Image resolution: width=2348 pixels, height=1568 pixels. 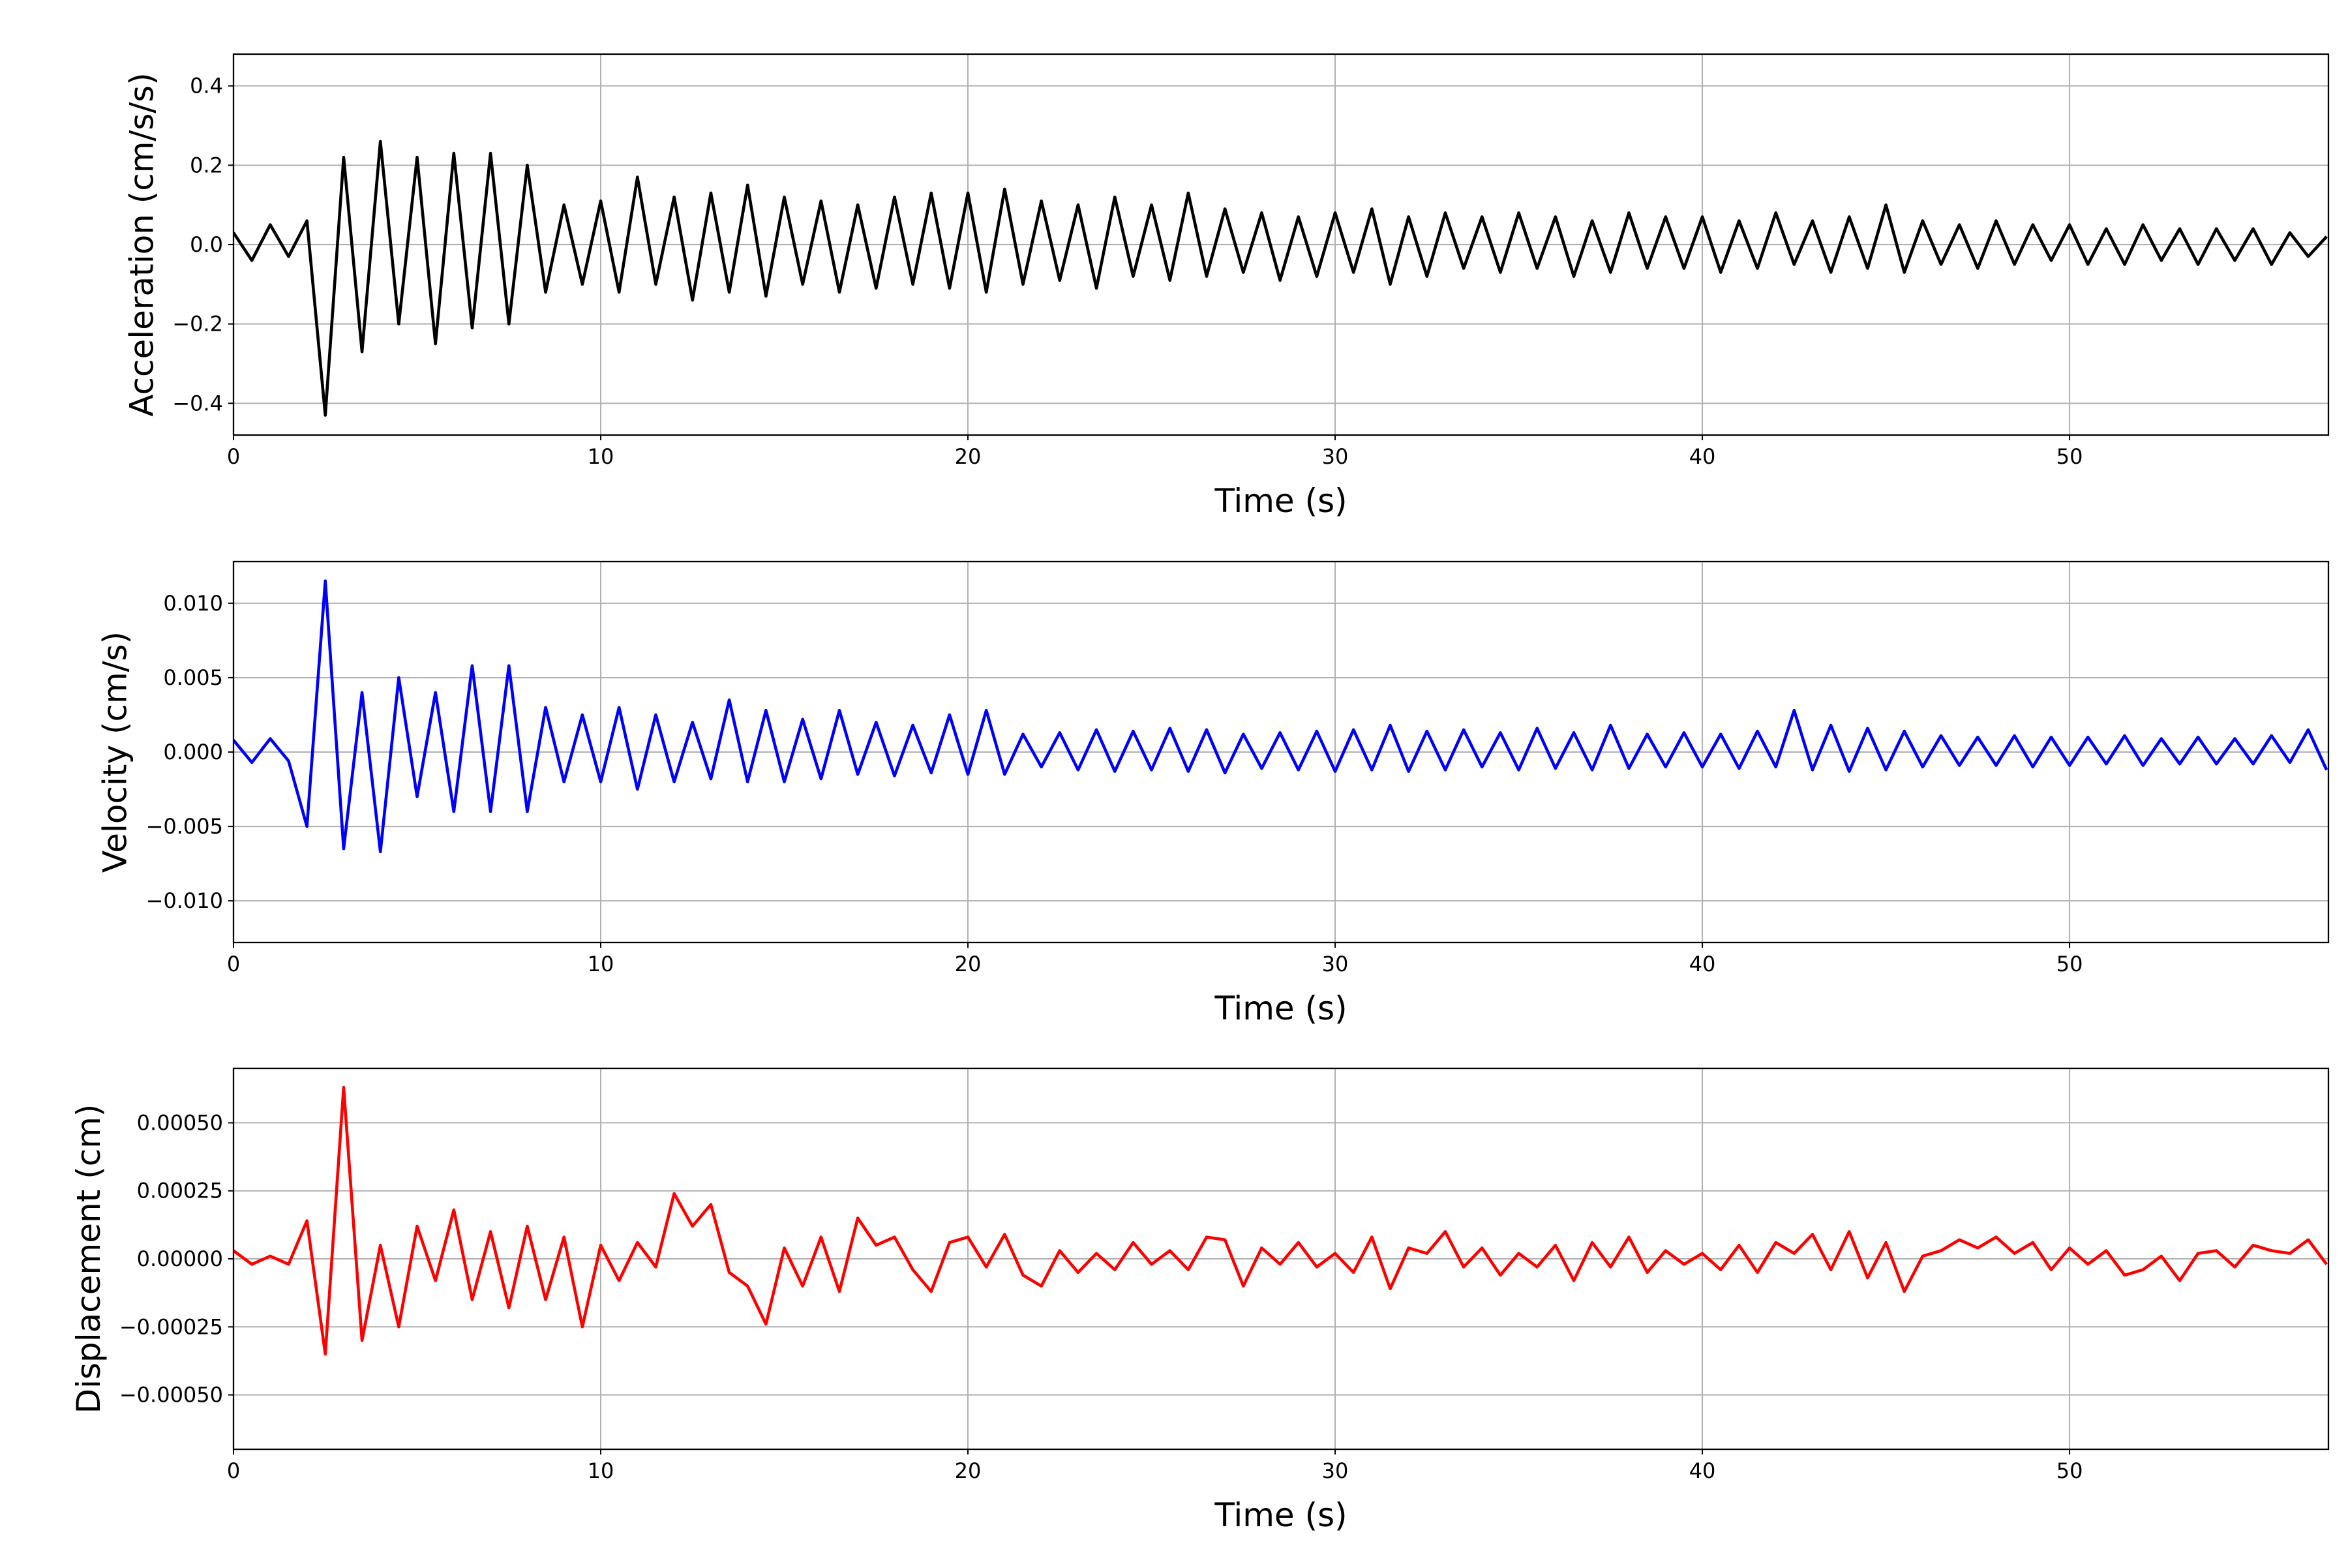 What do you see at coordinates (171, 1326) in the screenshot?
I see `y-tick-label: −0.00025` at bounding box center [171, 1326].